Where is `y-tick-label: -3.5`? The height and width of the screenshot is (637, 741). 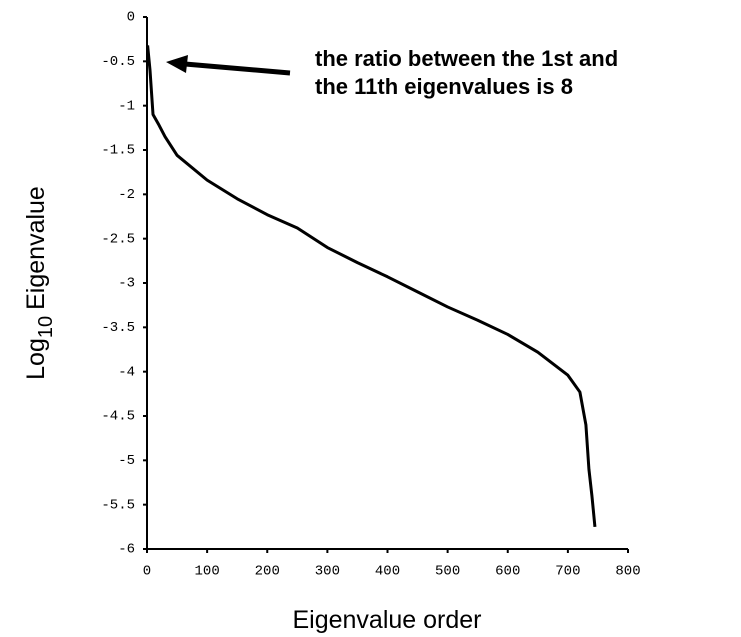 y-tick-label: -3.5 is located at coordinates (118, 328).